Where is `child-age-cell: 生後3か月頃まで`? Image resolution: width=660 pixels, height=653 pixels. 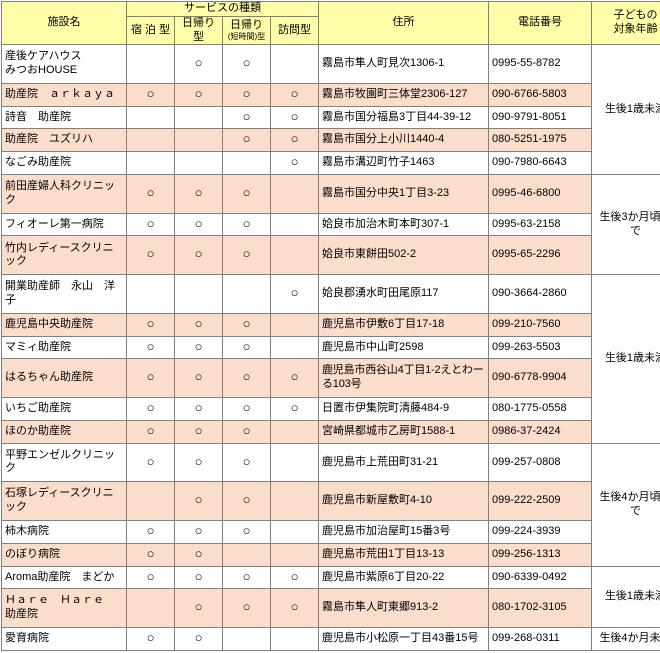
child-age-cell: 生後3か月頃まで is located at coordinates (626, 224).